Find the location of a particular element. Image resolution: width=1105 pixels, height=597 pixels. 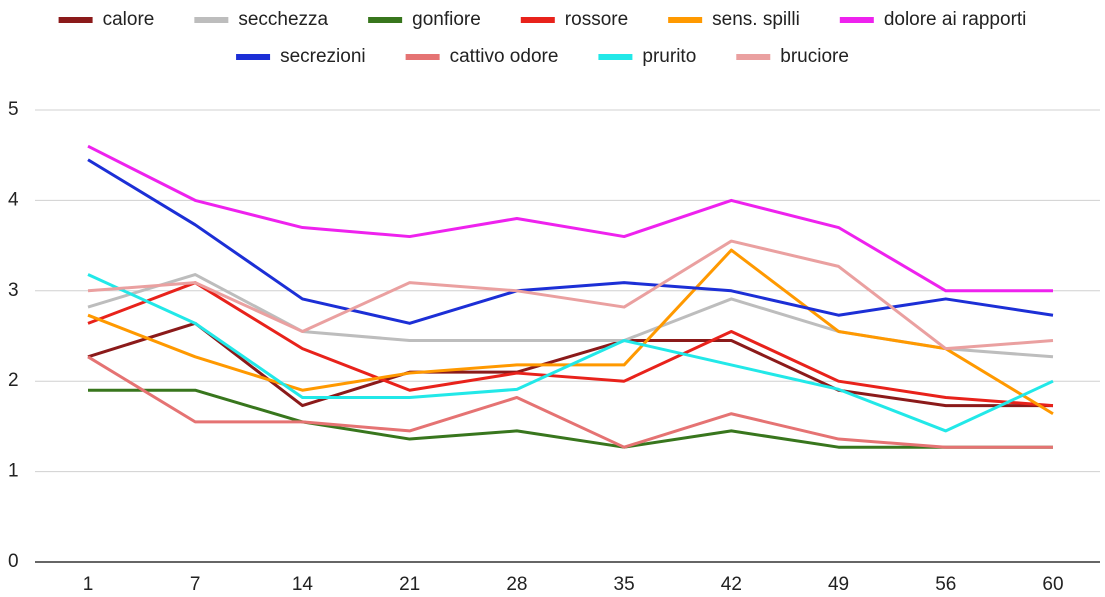

x-tick-label: 49 is located at coordinates (838, 584).